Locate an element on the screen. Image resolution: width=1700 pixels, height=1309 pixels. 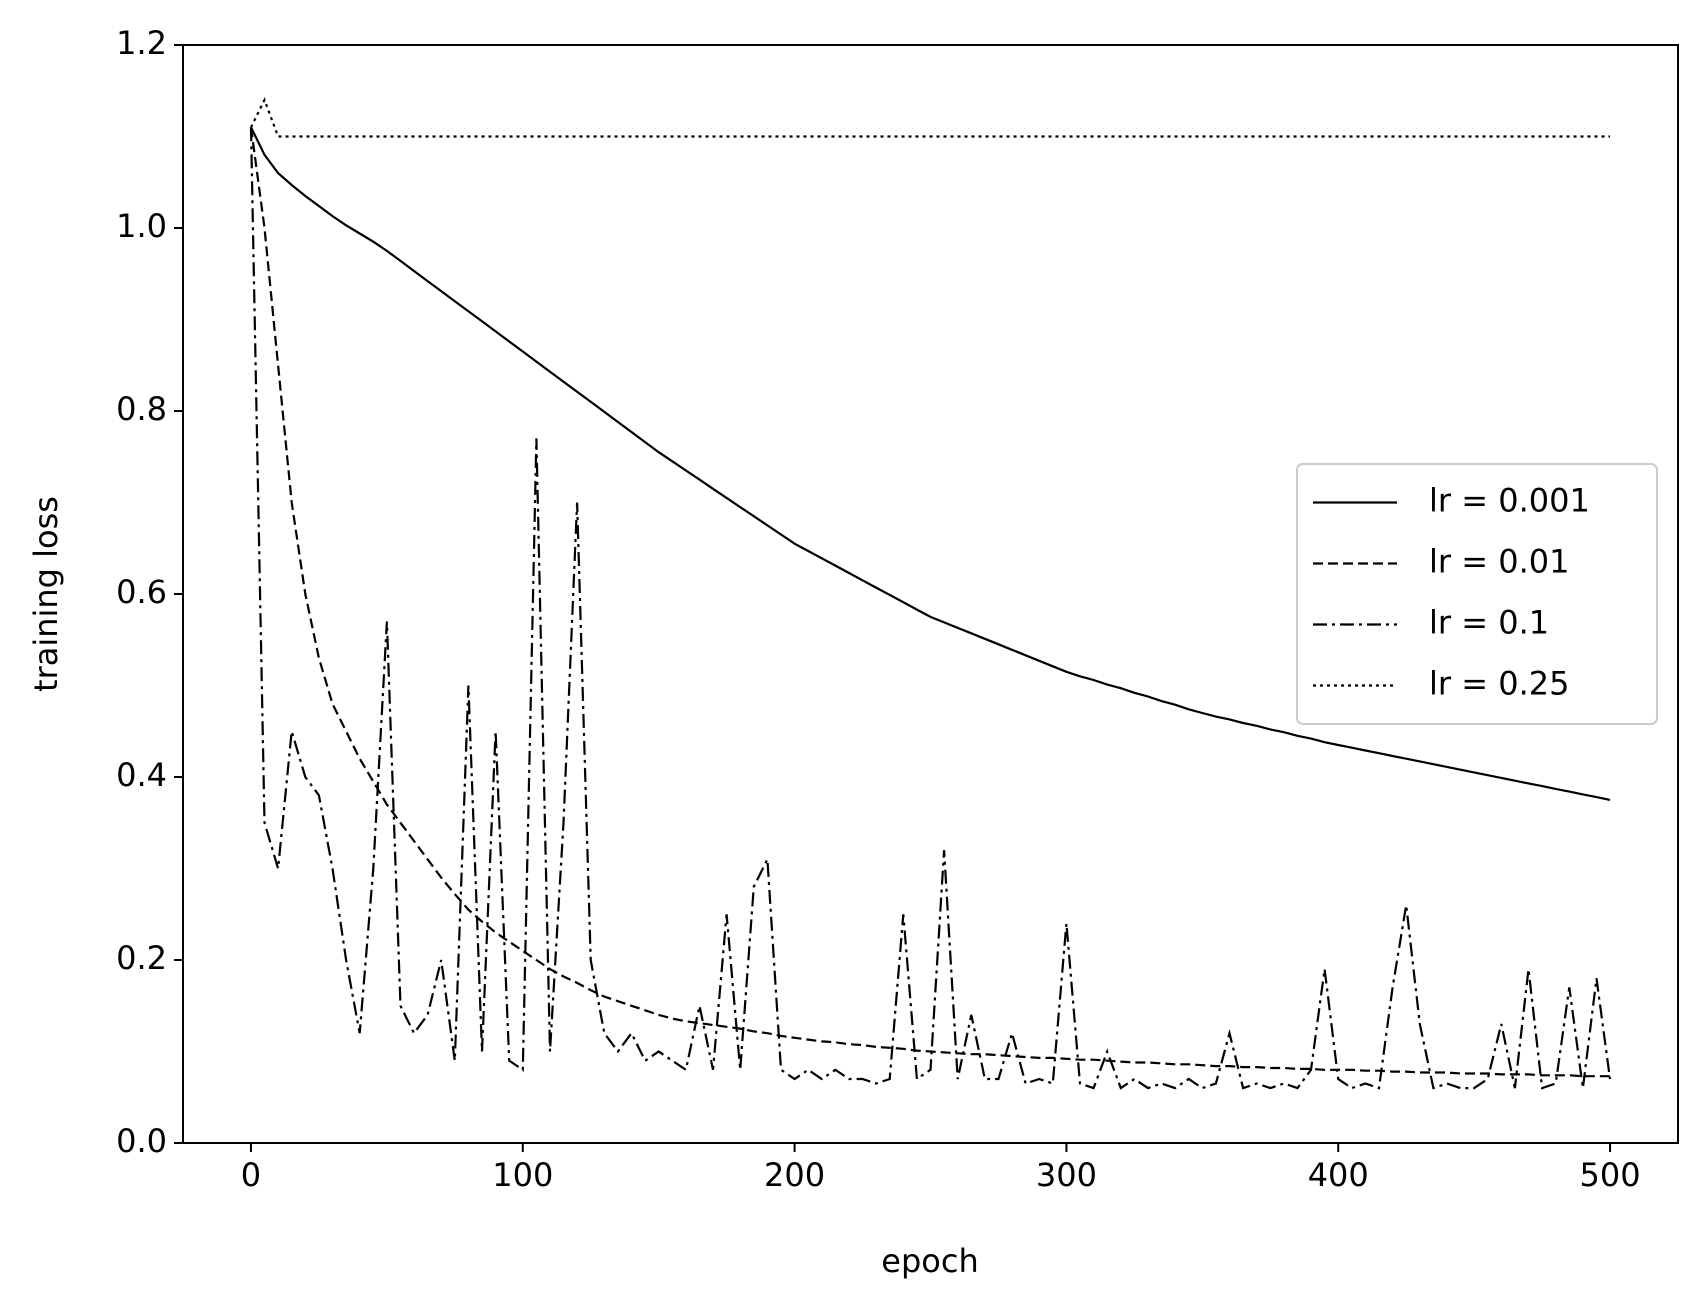
x-tick-label: 0 is located at coordinates (251, 1175).